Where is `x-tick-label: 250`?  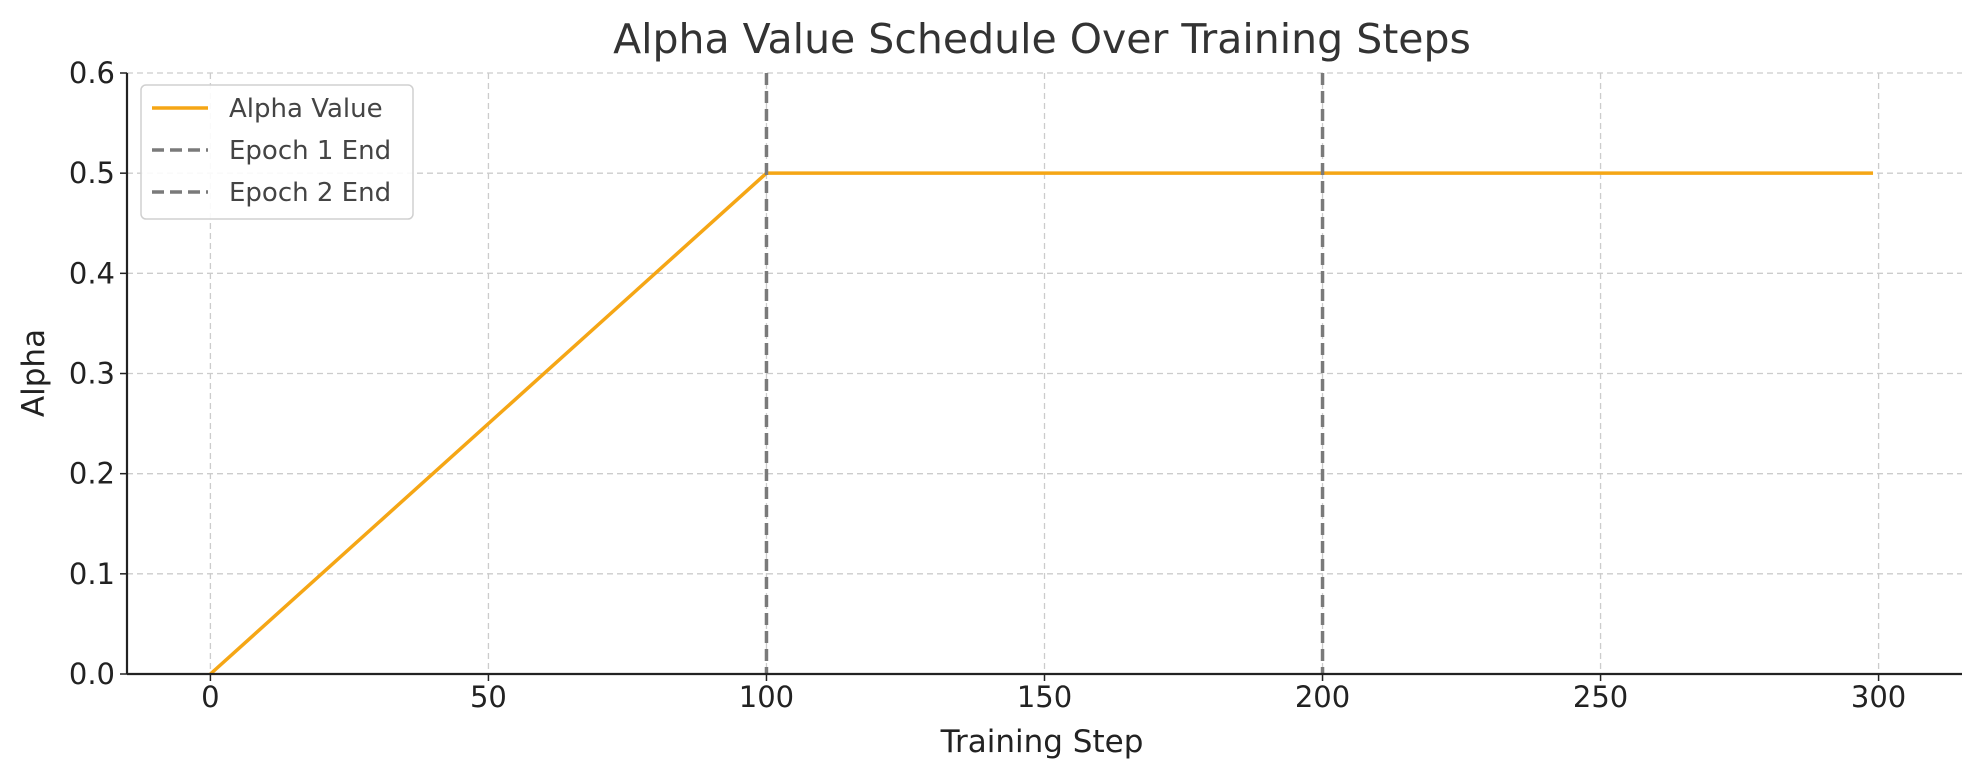 x-tick-label: 250 is located at coordinates (1600, 697).